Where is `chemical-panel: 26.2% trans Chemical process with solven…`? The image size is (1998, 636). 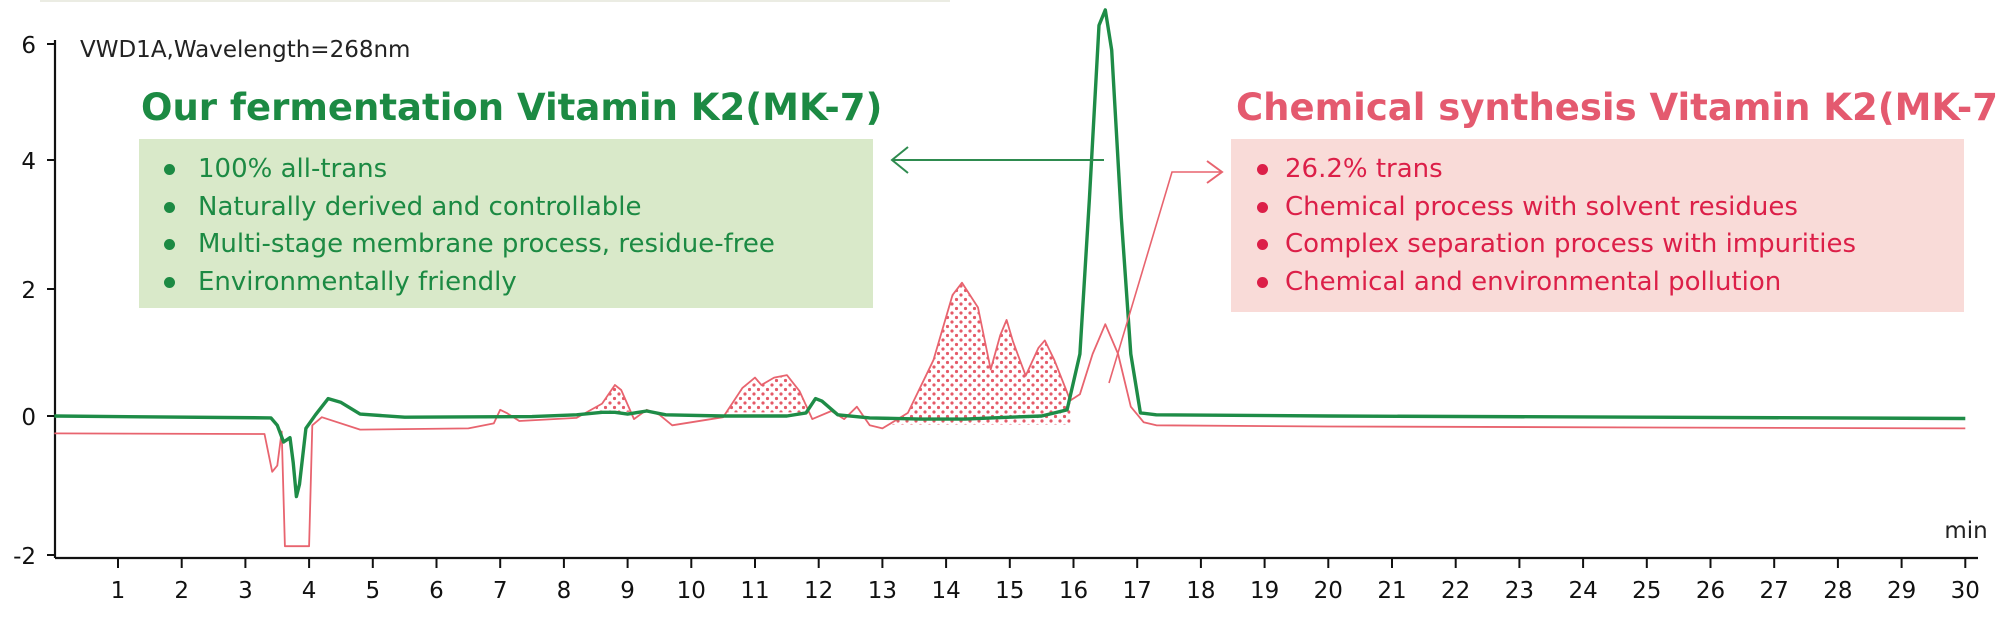 chemical-panel: 26.2% trans Chemical process with solven… is located at coordinates (1597, 225).